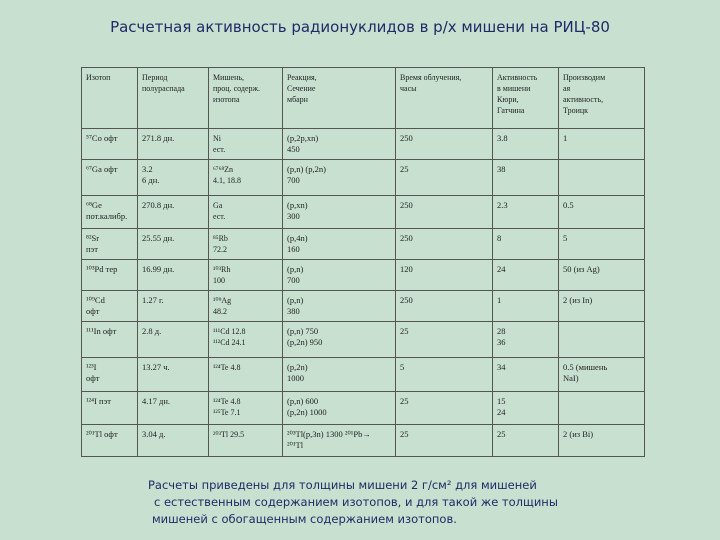 The height and width of the screenshot is (540, 720). I want to click on table-cell: (p,n) 380, so click(339, 306).